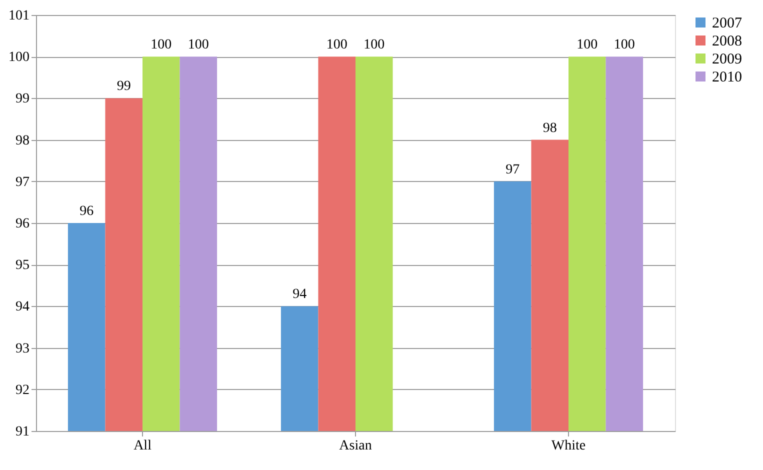  What do you see at coordinates (143, 446) in the screenshot?
I see `x-tick-label: All` at bounding box center [143, 446].